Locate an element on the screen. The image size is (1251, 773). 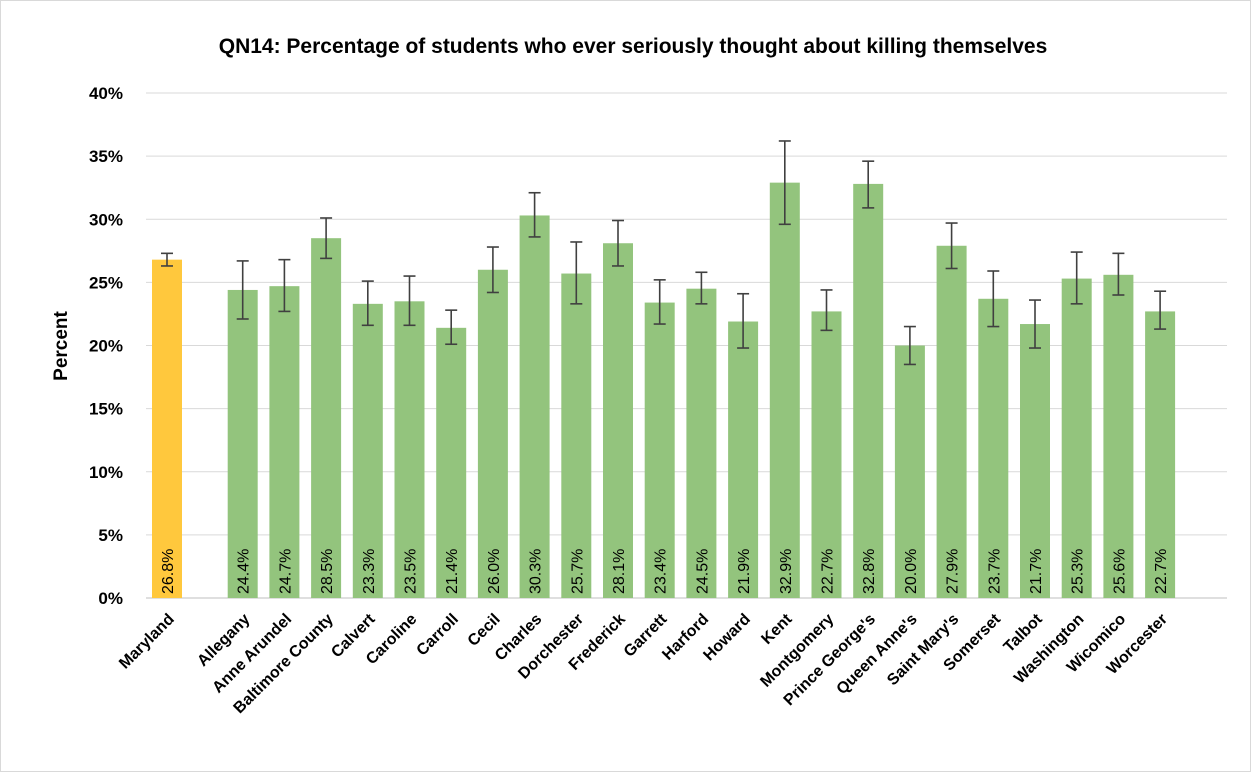
error-bar-washington is located at coordinates (1076, 278).